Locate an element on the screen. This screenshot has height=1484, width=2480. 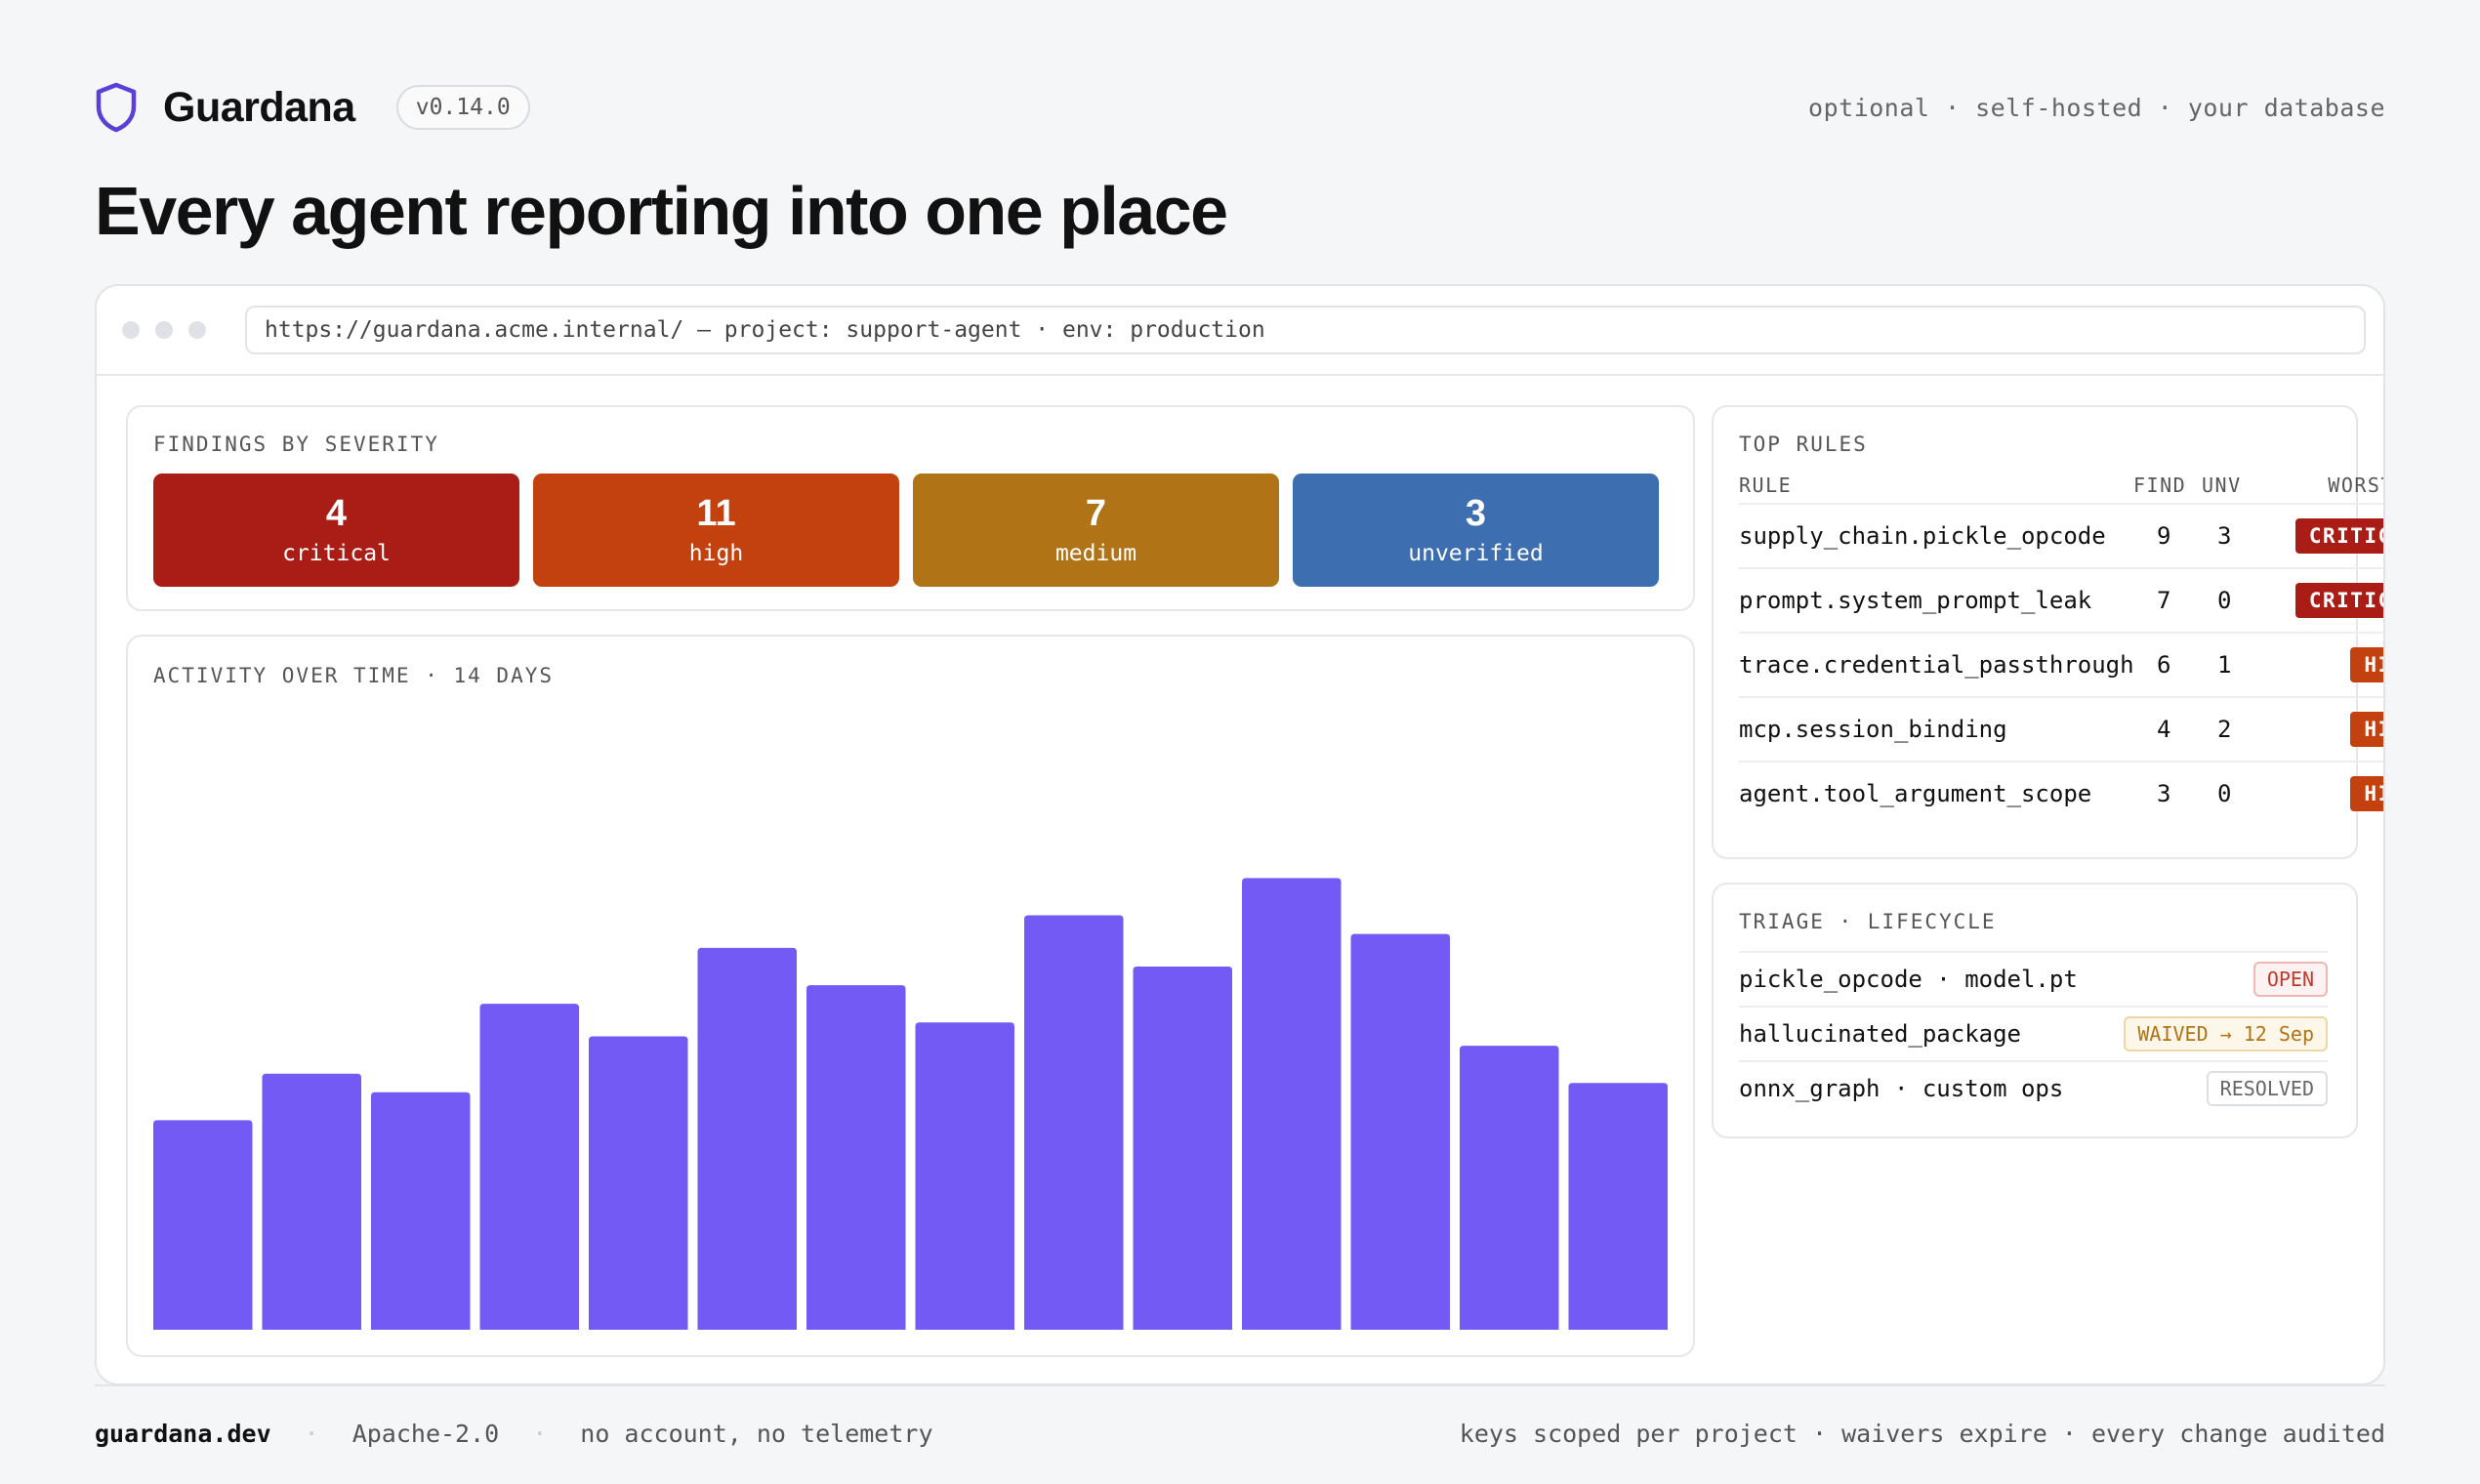
rule-name: supply_chain.pickle_opcode is located at coordinates (1922, 536).